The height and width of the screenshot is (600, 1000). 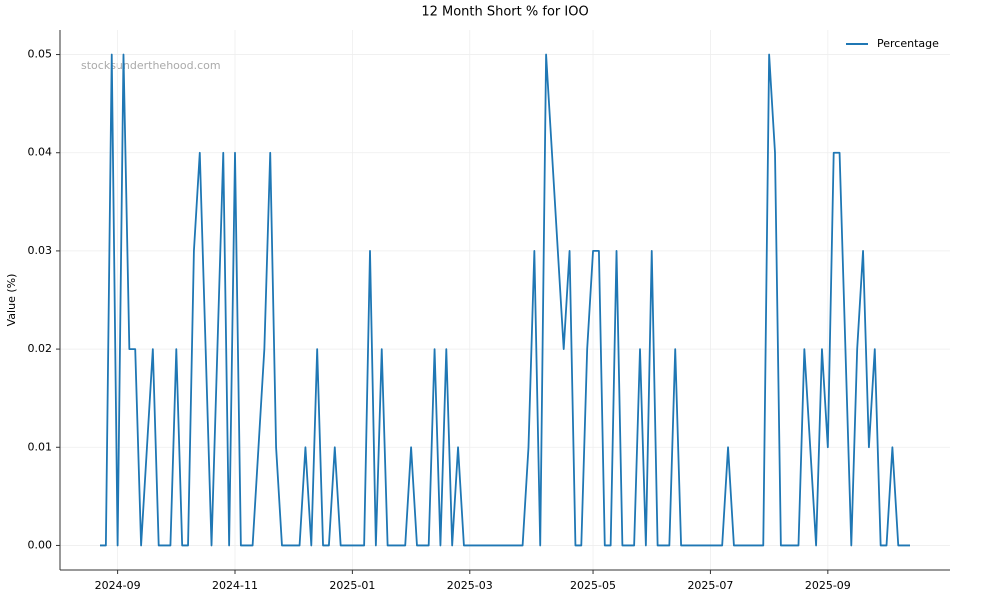 I want to click on y-tick-label: 0.04, so click(x=40, y=152).